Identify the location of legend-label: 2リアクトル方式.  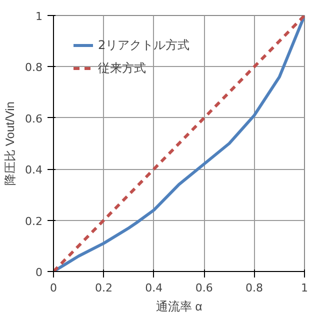
(144, 45).